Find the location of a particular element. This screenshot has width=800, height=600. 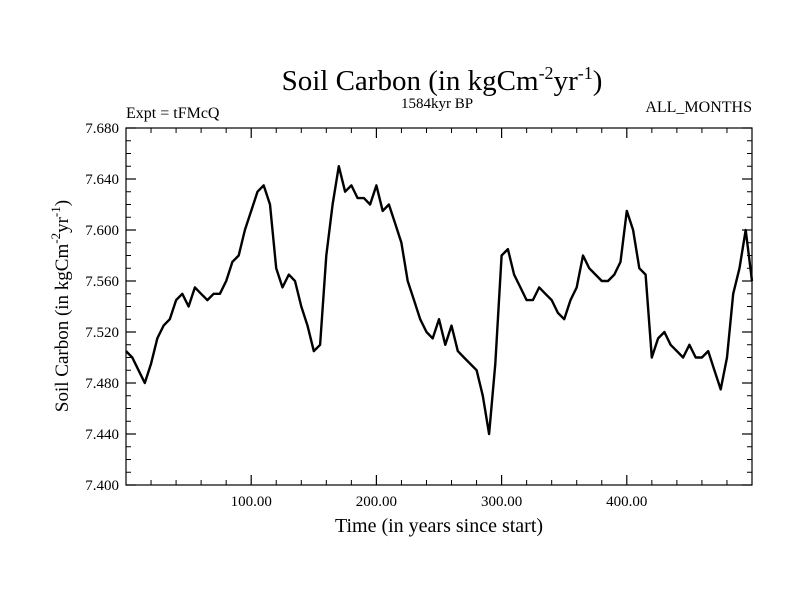

x-axis-label: Time (in years since start) is located at coordinates (439, 526).